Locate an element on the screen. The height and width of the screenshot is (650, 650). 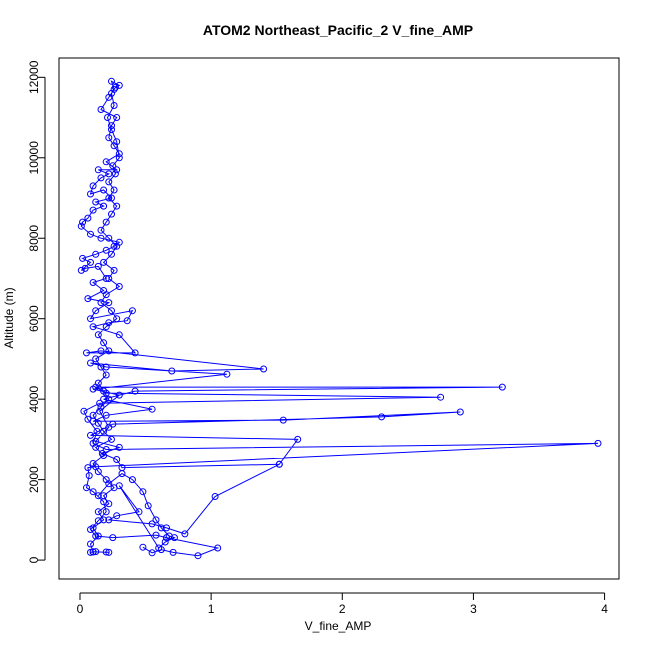
chart-title: ATOM2 Northeast_Pacific_2 V_fine_AMP is located at coordinates (338, 30).